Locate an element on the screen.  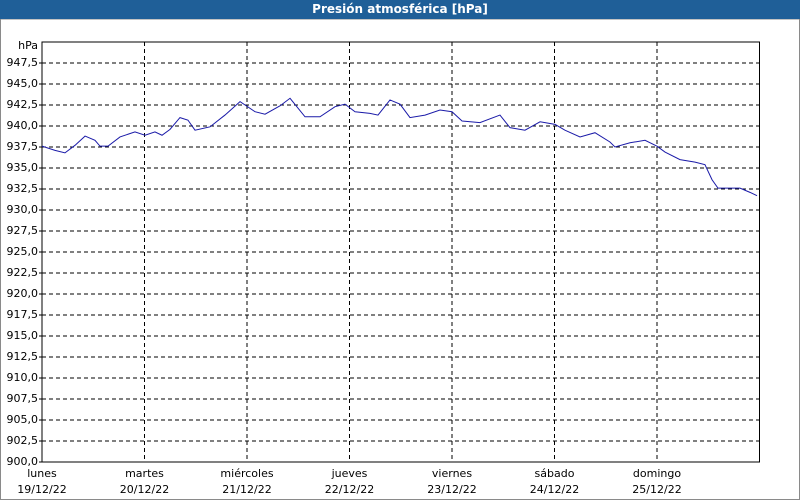
x-tick-date: 23/12/22 is located at coordinates (451, 489).